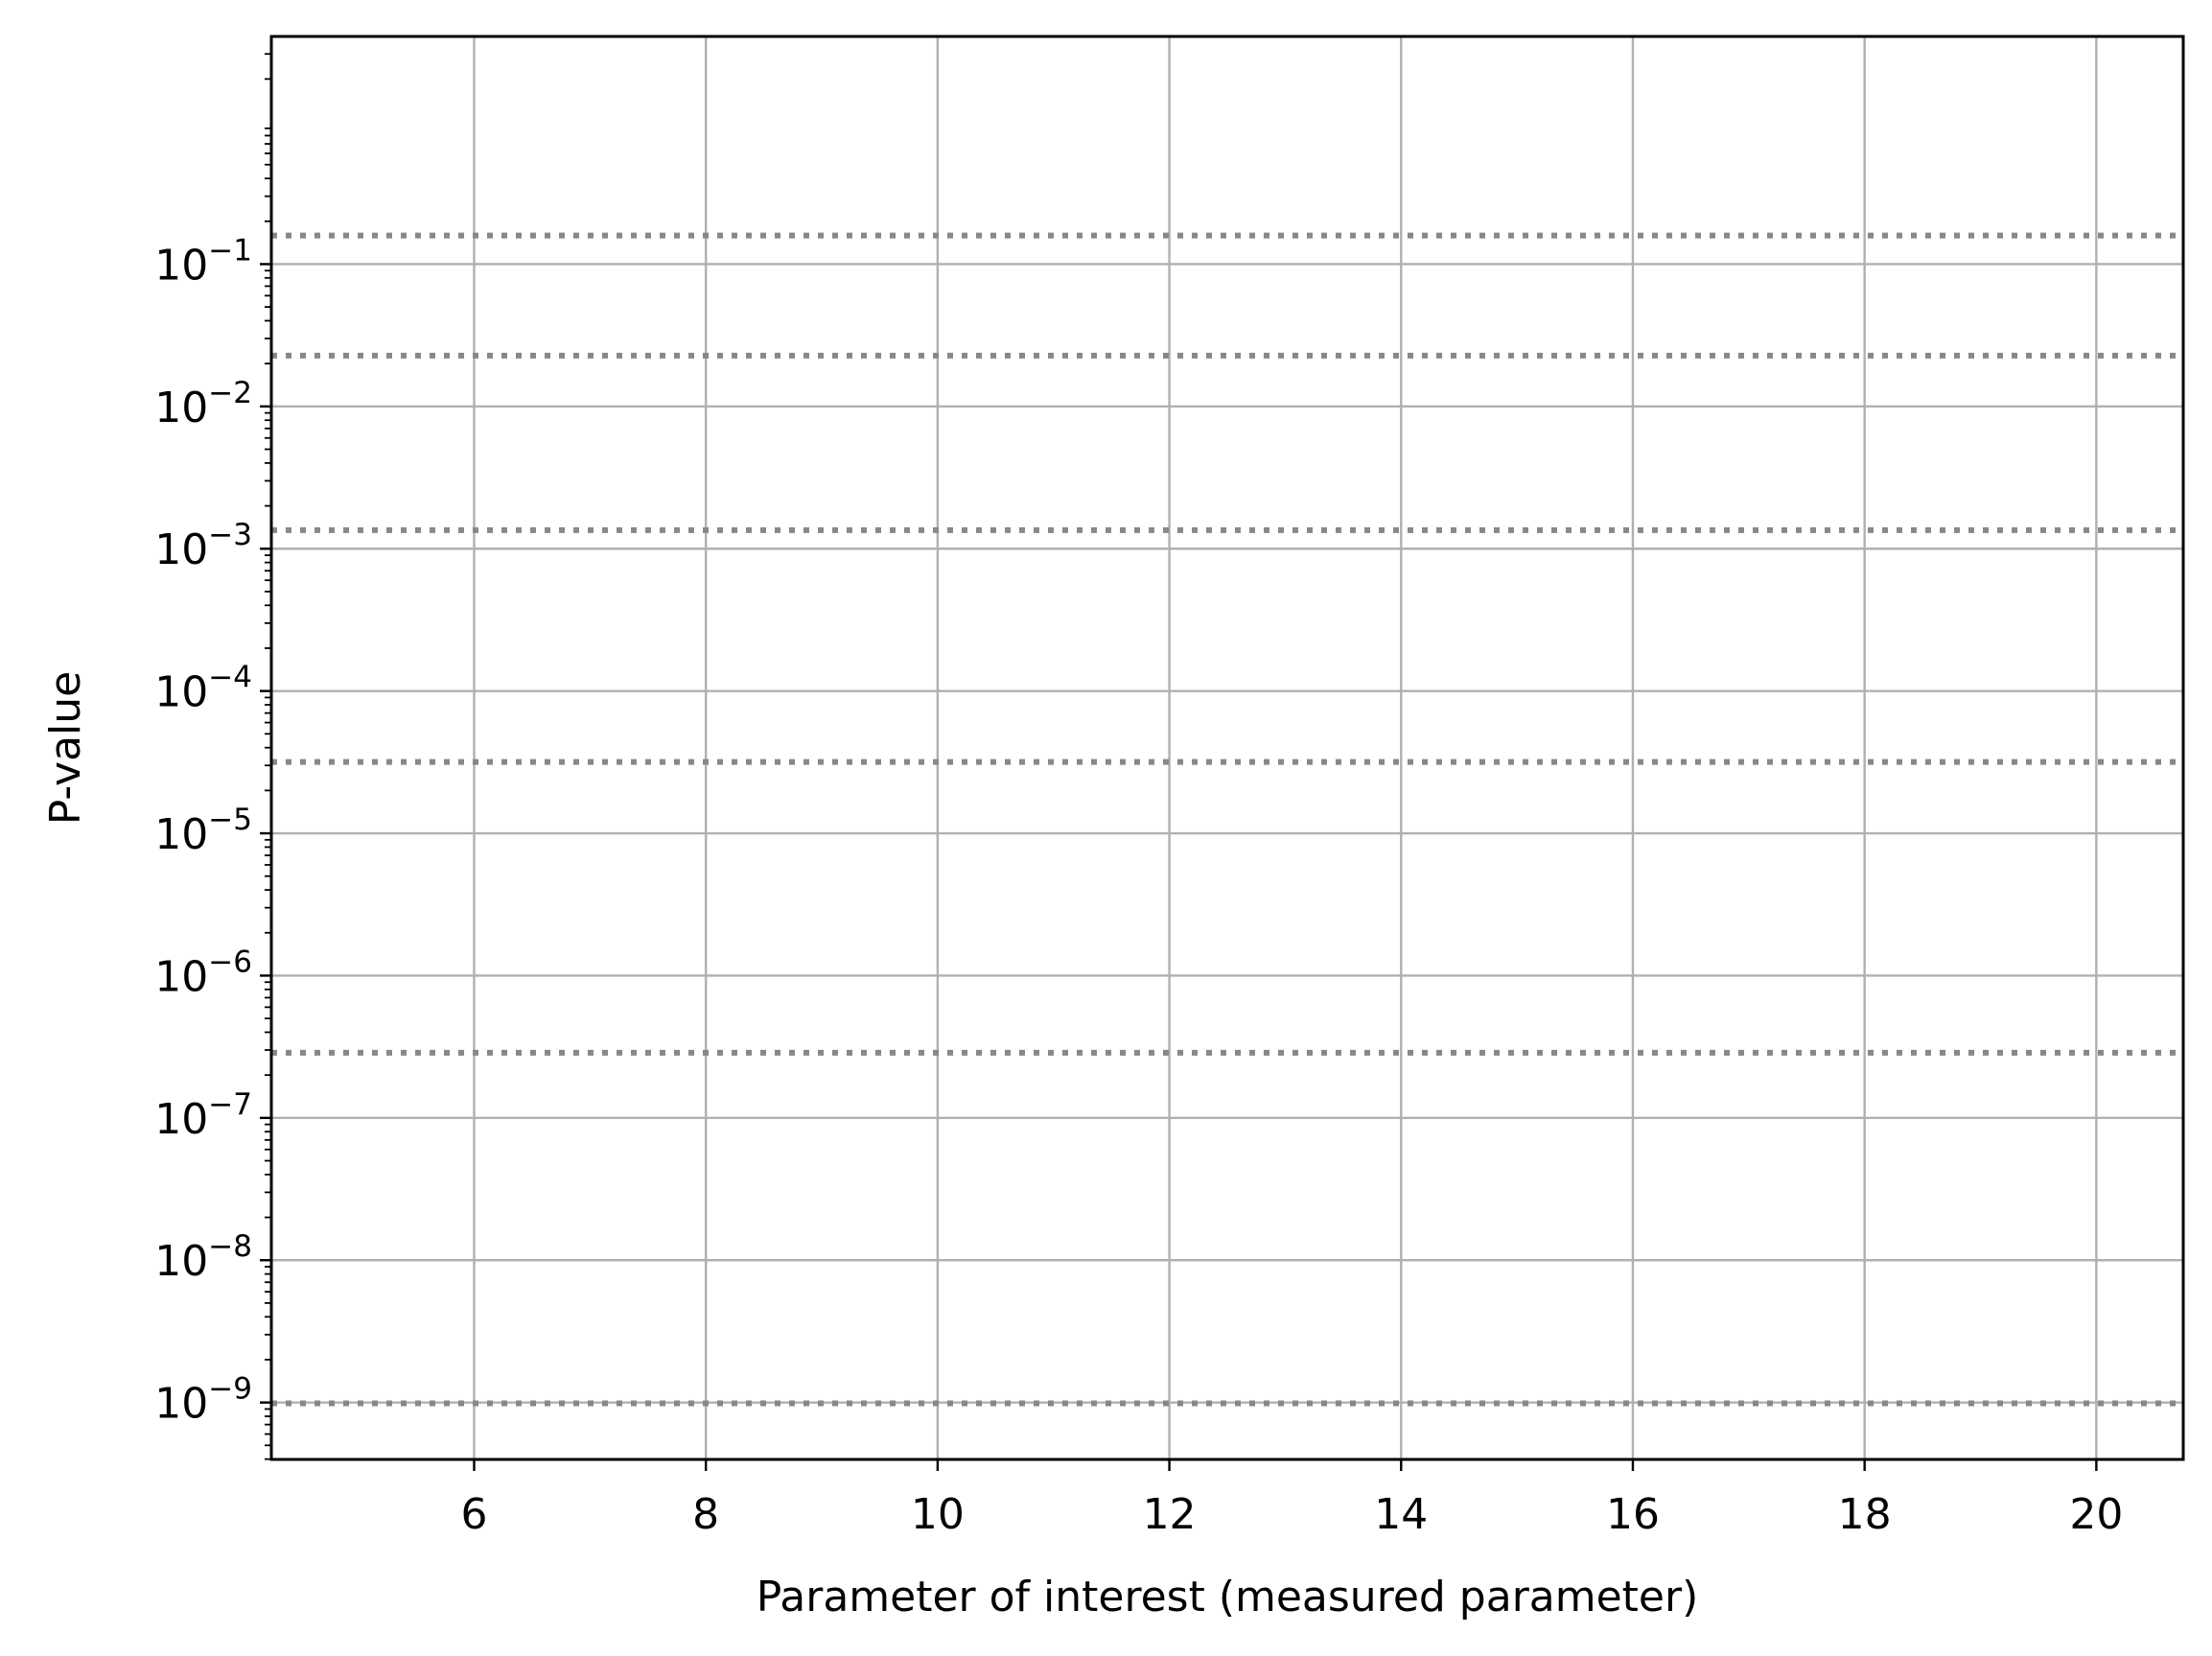 The width and height of the screenshot is (2212, 1656). Describe the element at coordinates (705, 1514) in the screenshot. I see `x-tick-label: 8` at that location.